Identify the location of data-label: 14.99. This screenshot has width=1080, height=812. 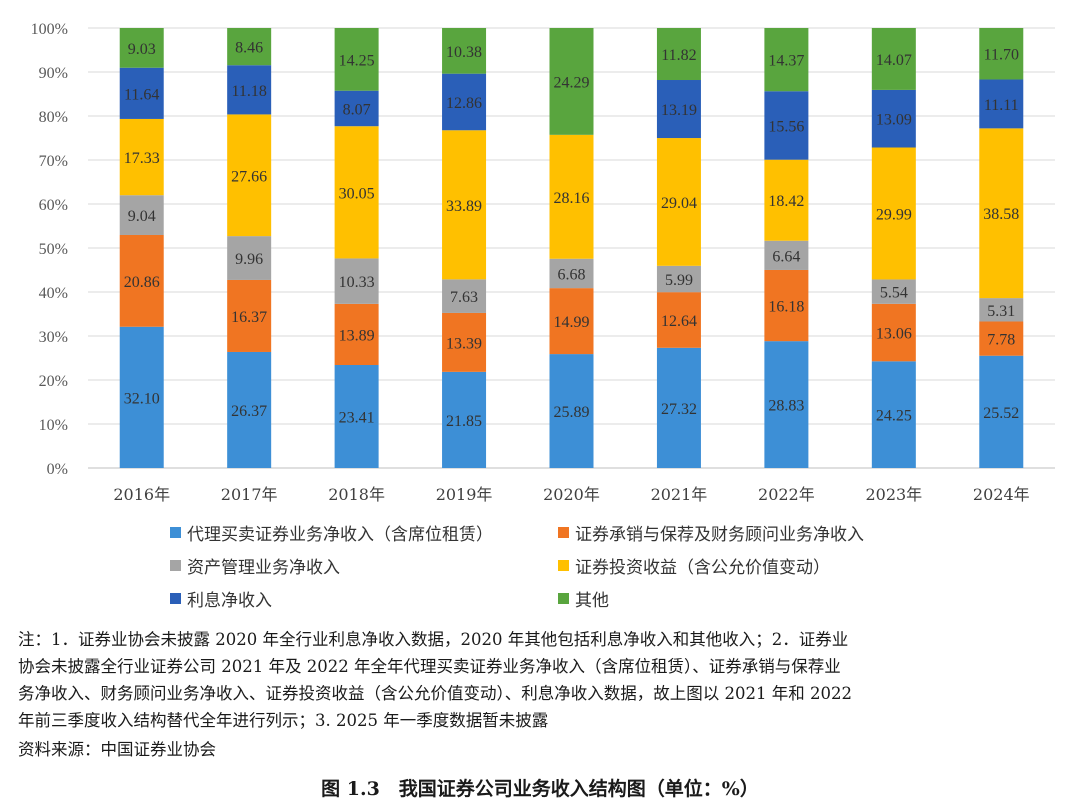
(572, 322).